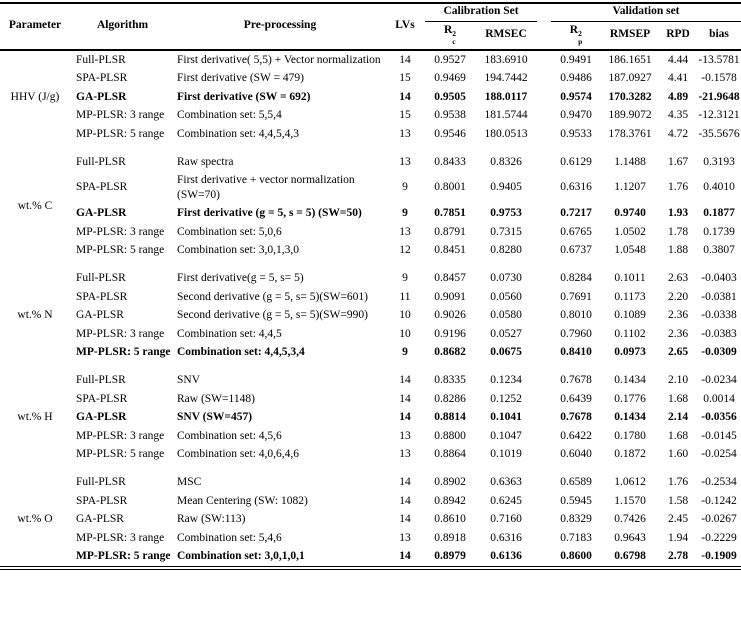 Image resolution: width=741 pixels, height=623 pixels. I want to click on rmsec-cell: 180.0513, so click(506, 133).